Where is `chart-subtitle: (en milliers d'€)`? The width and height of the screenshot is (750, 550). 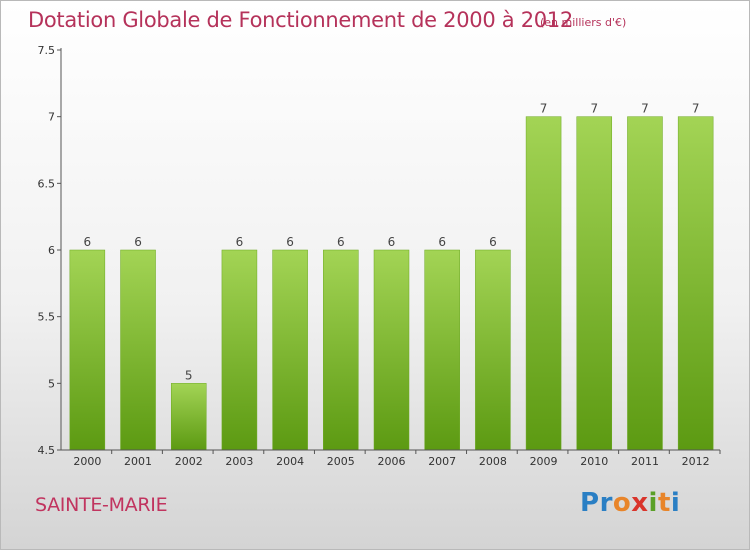 chart-subtitle: (en milliers d'€) is located at coordinates (583, 22).